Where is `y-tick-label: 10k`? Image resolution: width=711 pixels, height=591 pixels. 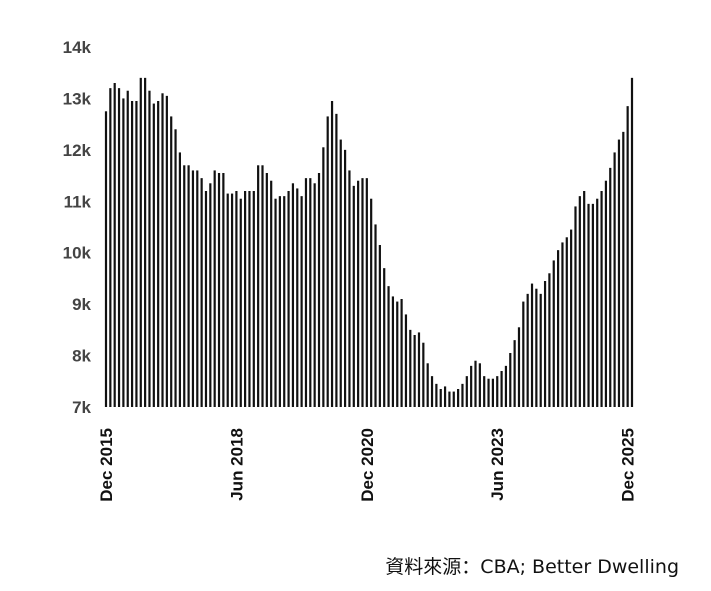 y-tick-label: 10k is located at coordinates (77, 253).